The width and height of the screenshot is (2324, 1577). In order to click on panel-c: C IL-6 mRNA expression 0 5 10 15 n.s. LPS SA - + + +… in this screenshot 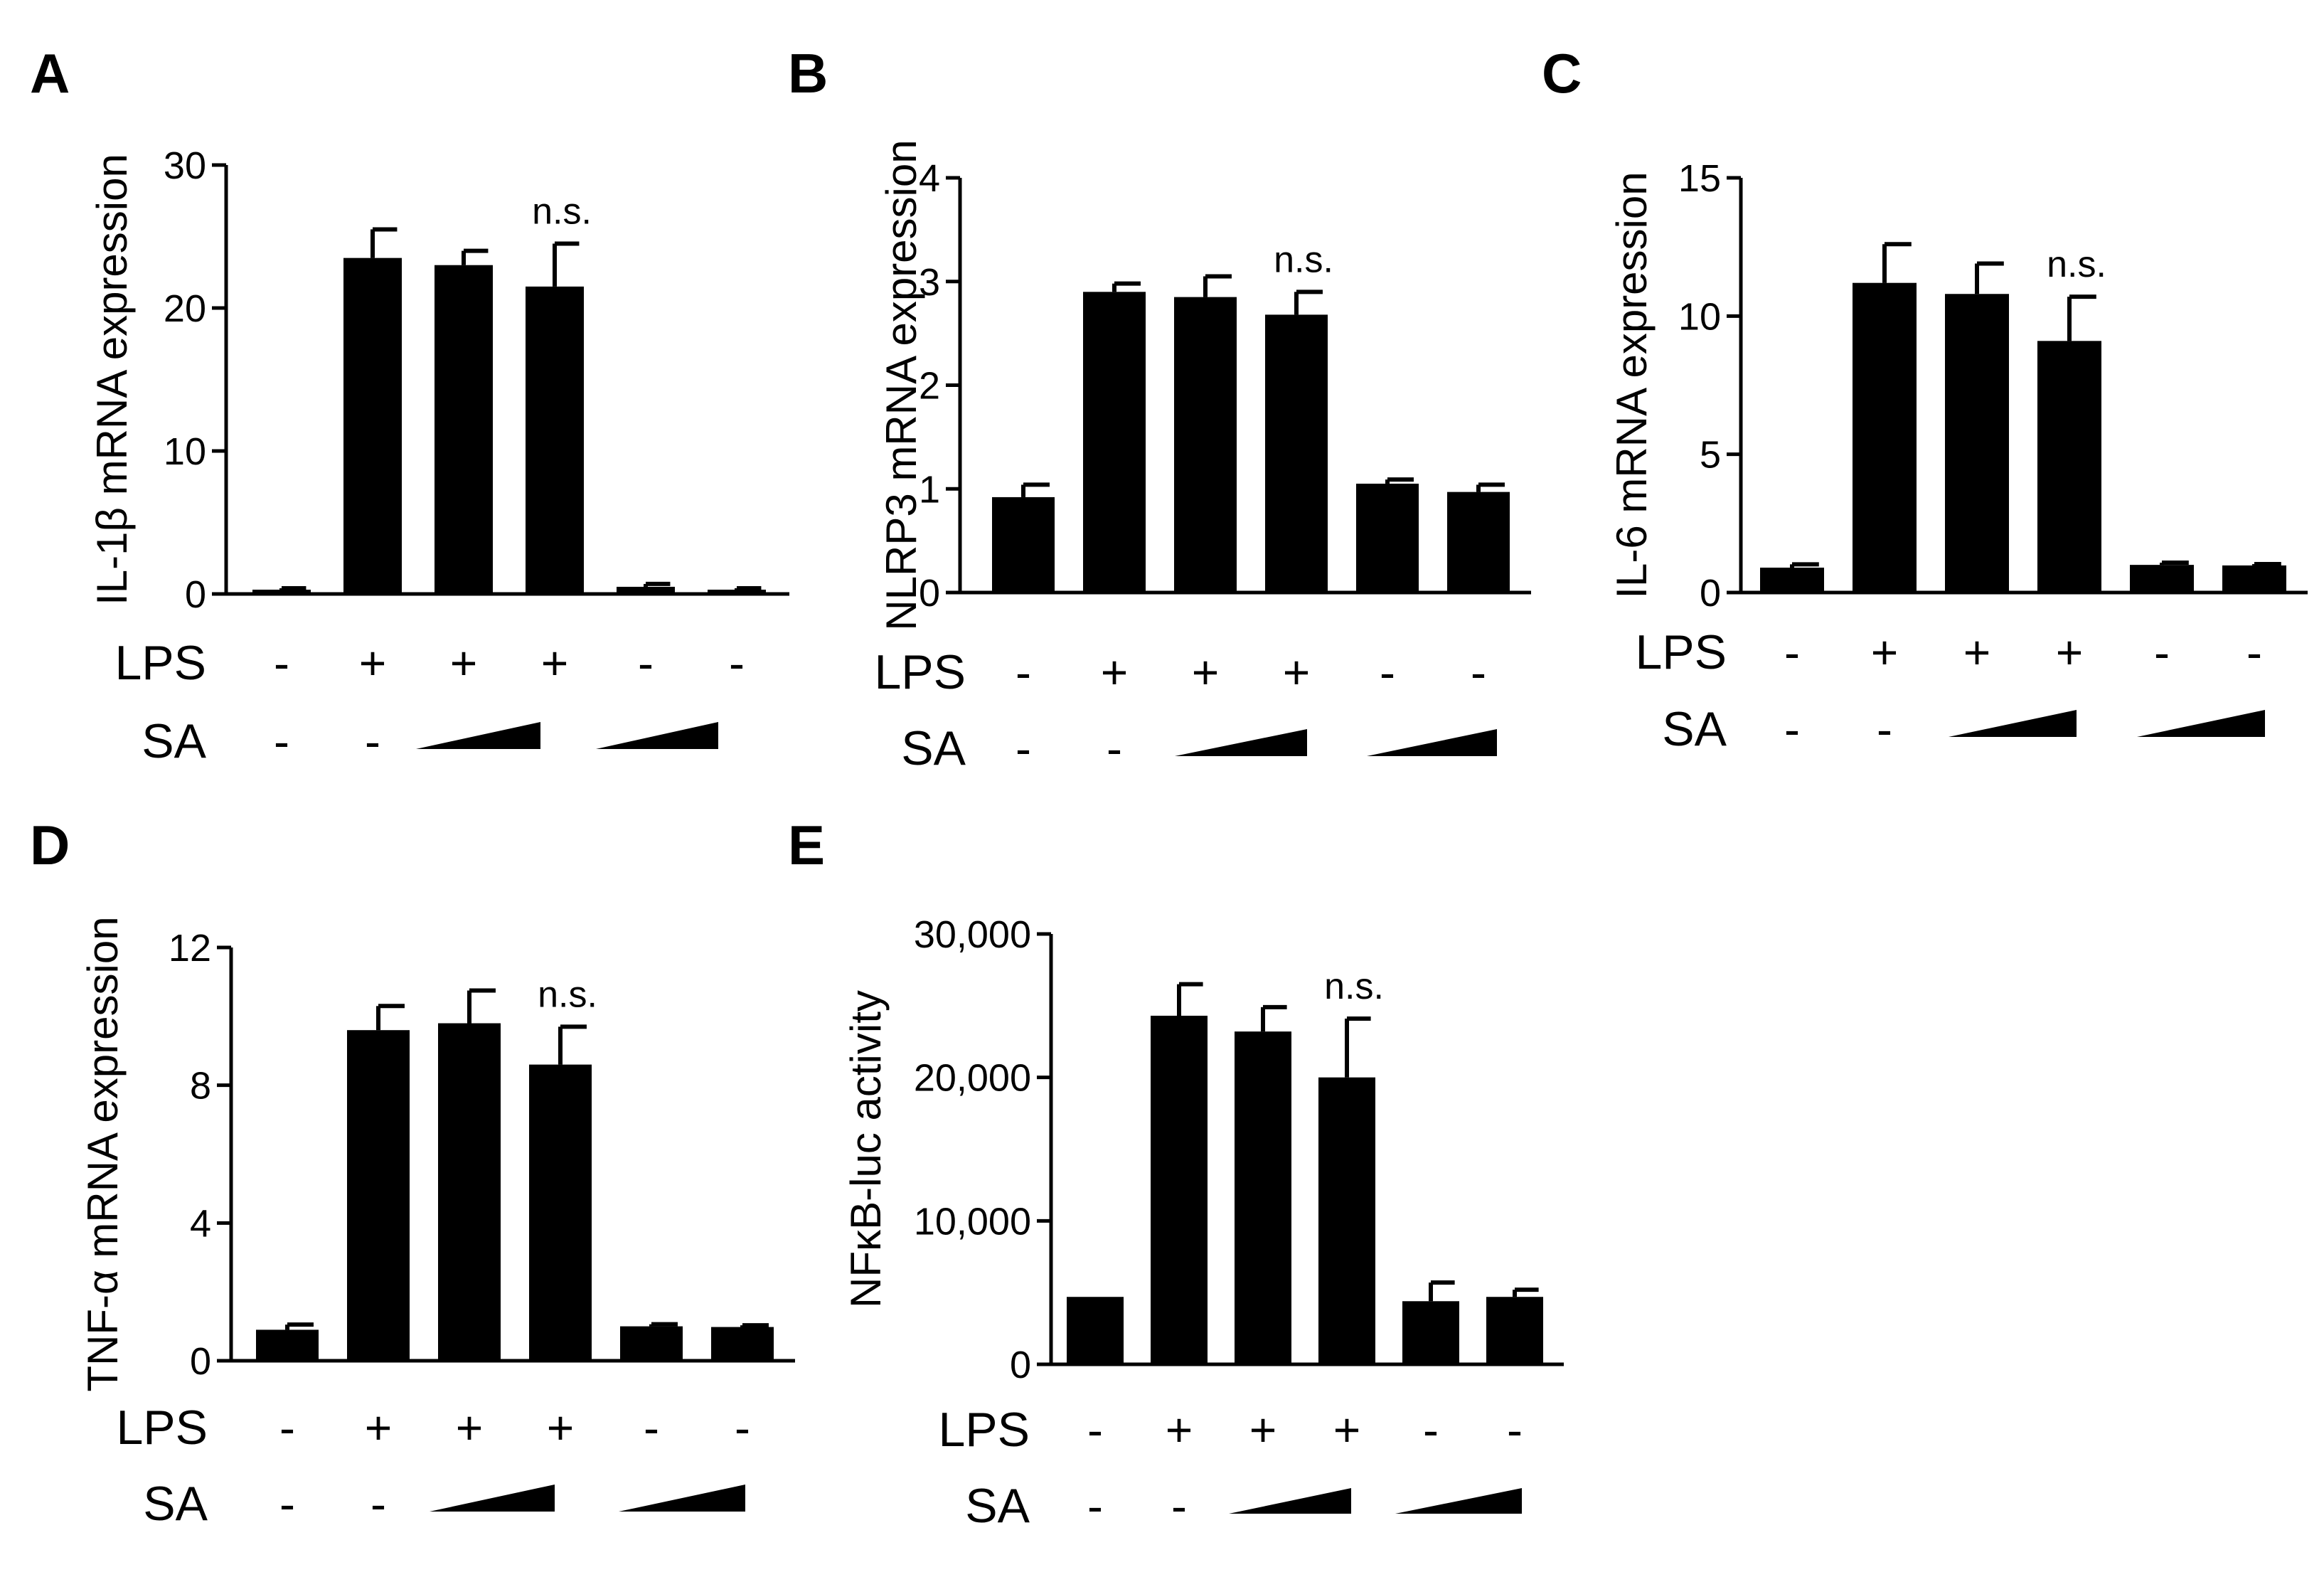, I will do `click(1925, 399)`.